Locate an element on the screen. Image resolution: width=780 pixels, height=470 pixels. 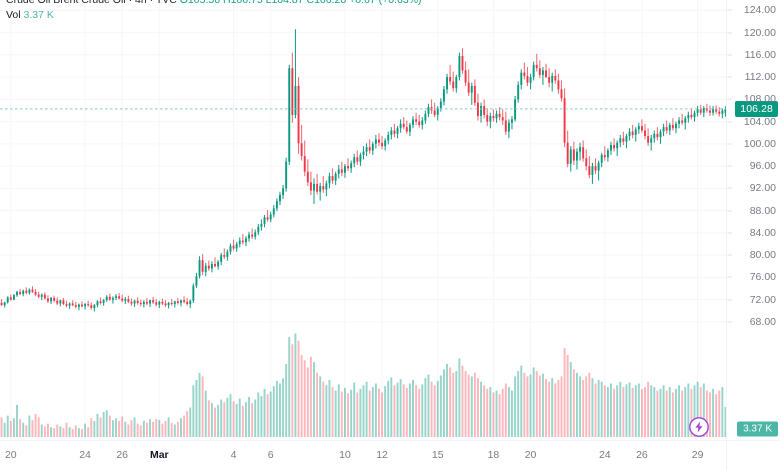
time-scale: 20 24 26 Mar 4 6 10 12 15 18 20 24 26 29 is located at coordinates (363, 455).